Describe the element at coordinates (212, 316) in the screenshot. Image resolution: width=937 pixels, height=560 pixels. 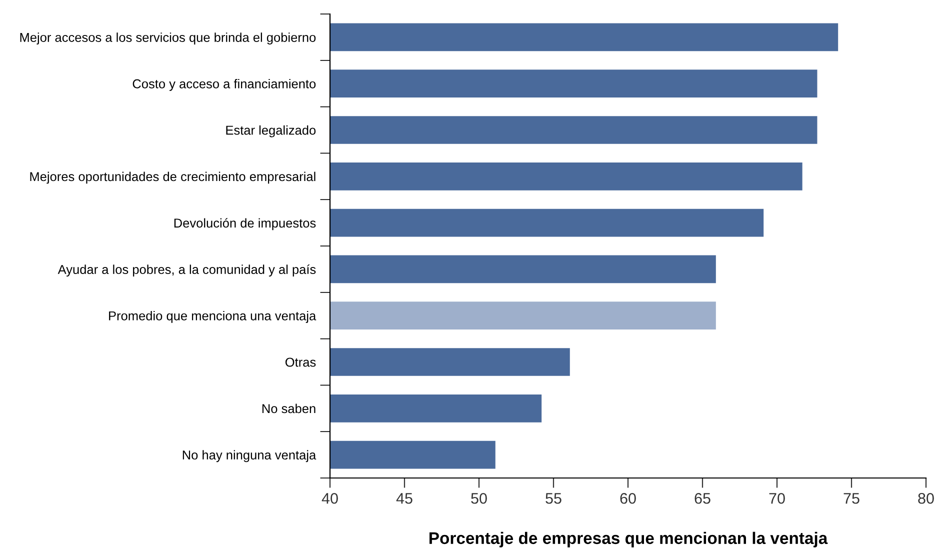
I see `y-tick-label: Promedio que menciona una ventaja` at that location.